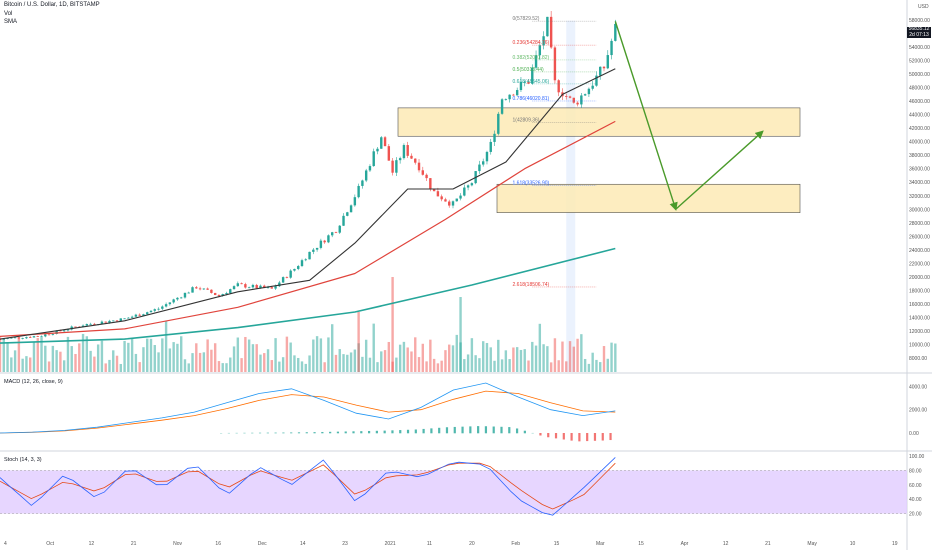  I want to click on price-tick-label: 18000.00, so click(919, 291).